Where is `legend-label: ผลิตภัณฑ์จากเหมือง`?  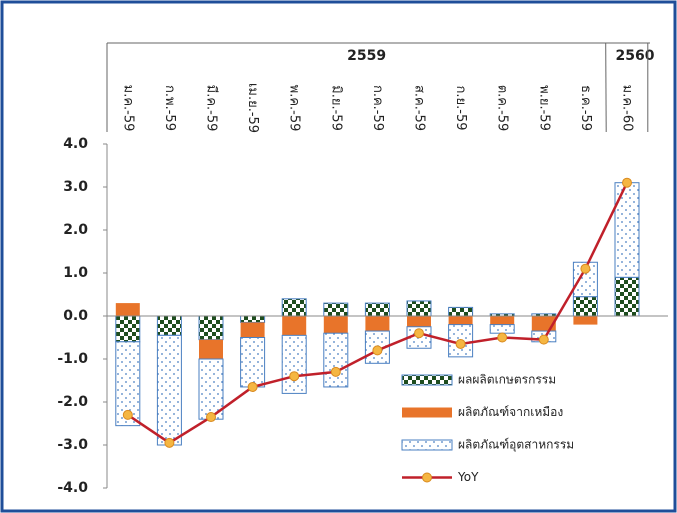 legend-label: ผลิตภัณฑ์จากเหมือง is located at coordinates (510, 412).